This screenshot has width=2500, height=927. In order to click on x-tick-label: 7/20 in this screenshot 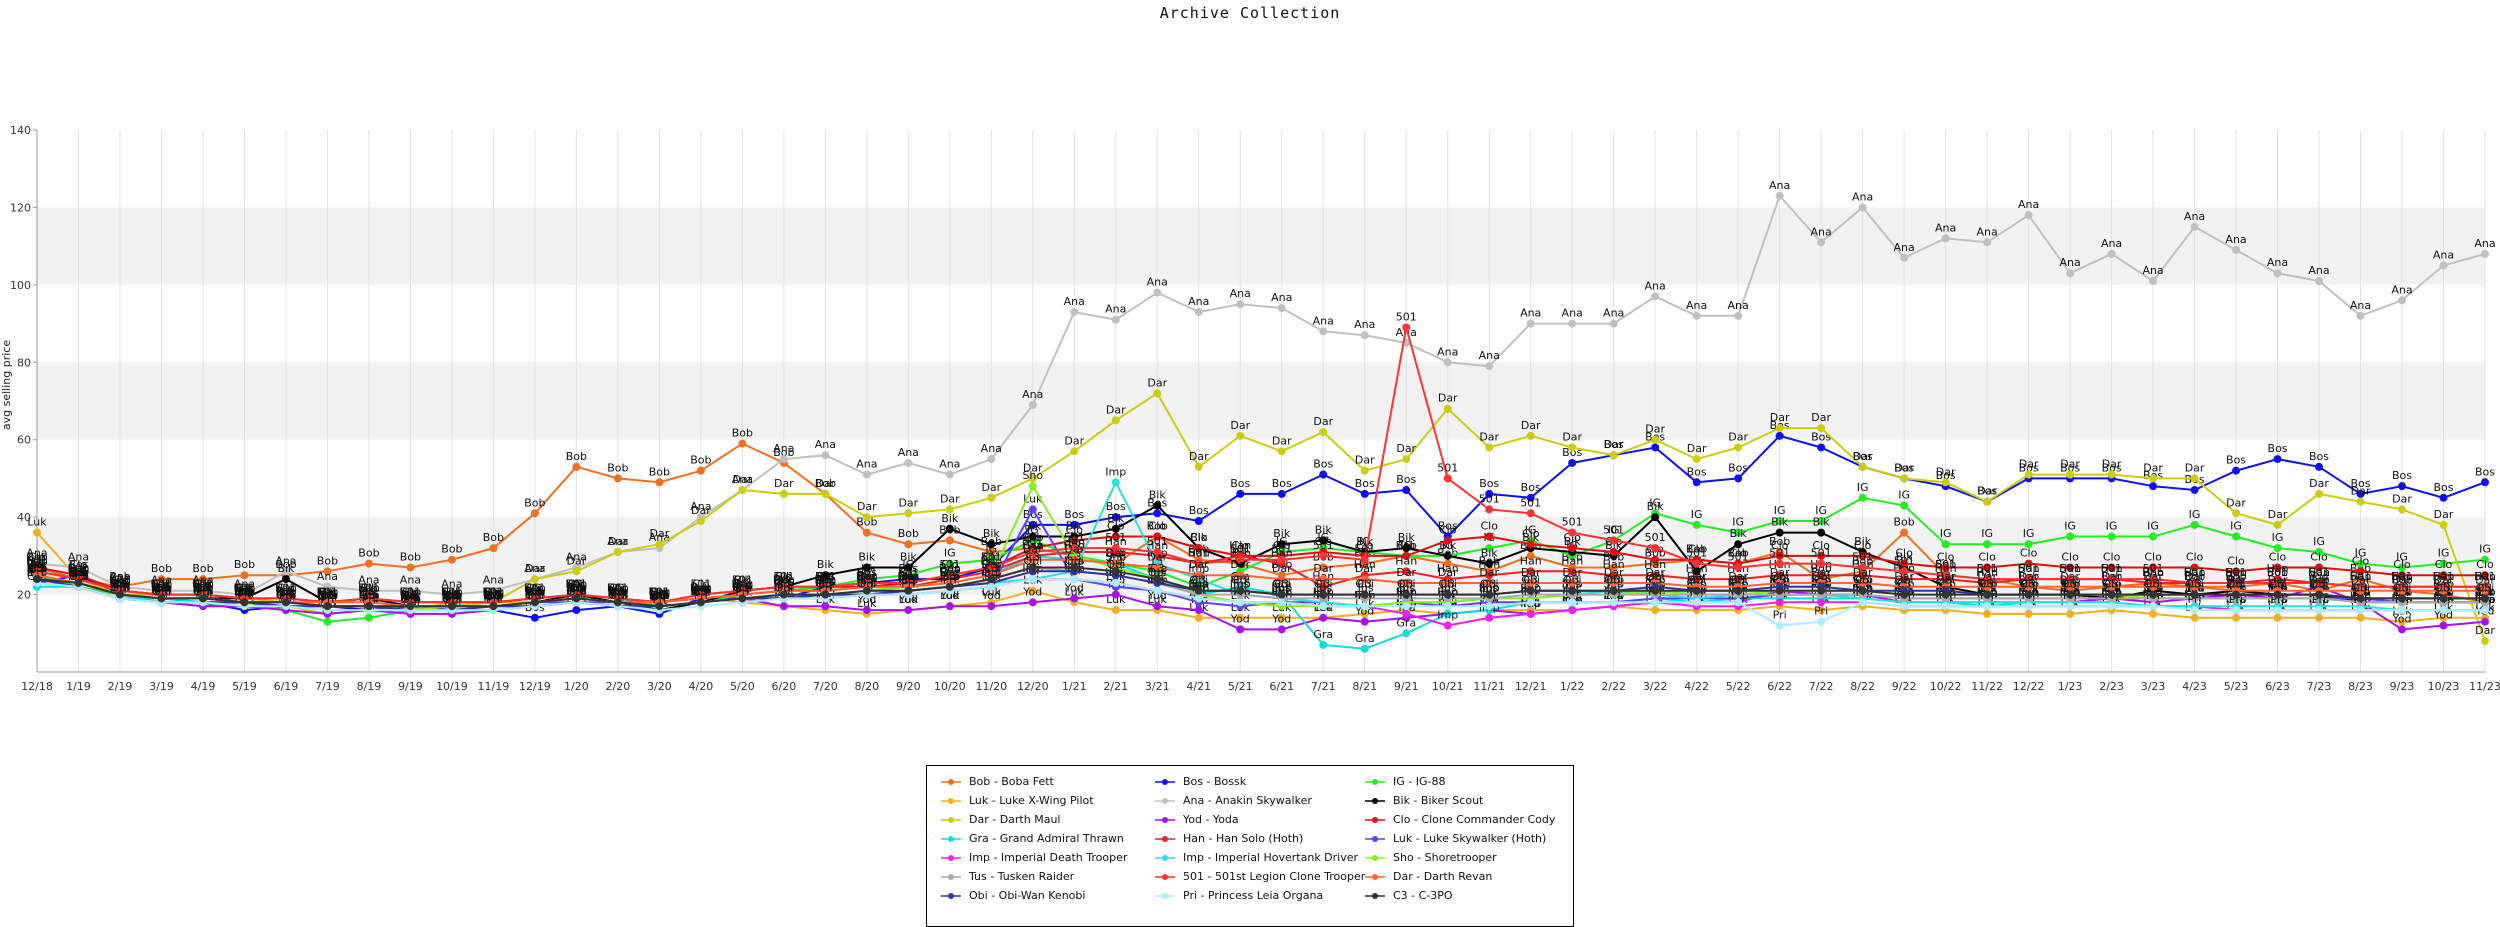, I will do `click(825, 686)`.